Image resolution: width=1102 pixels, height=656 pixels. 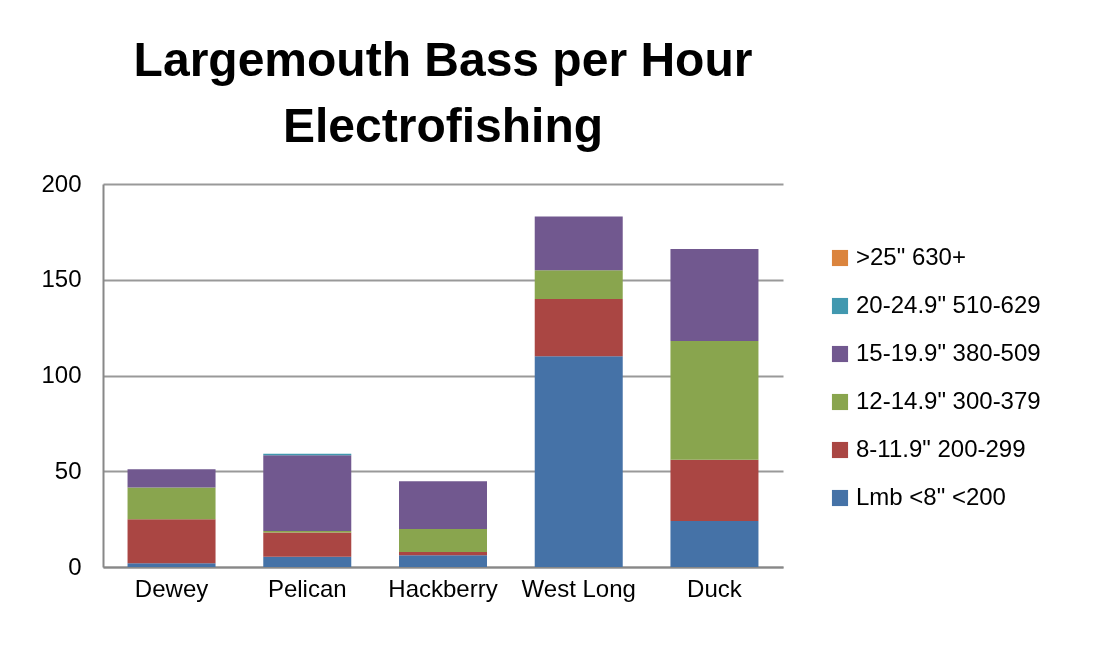 What do you see at coordinates (931, 496) in the screenshot?
I see `legend-label: Lmb <8" <200` at bounding box center [931, 496].